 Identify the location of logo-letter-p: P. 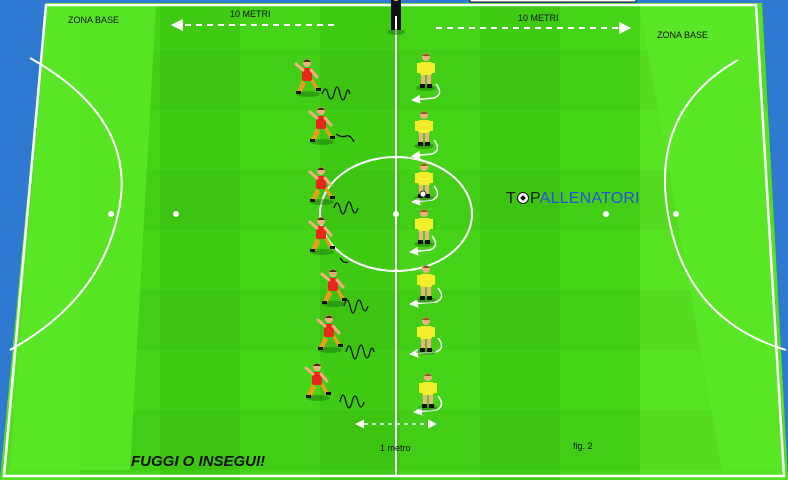
(534, 198).